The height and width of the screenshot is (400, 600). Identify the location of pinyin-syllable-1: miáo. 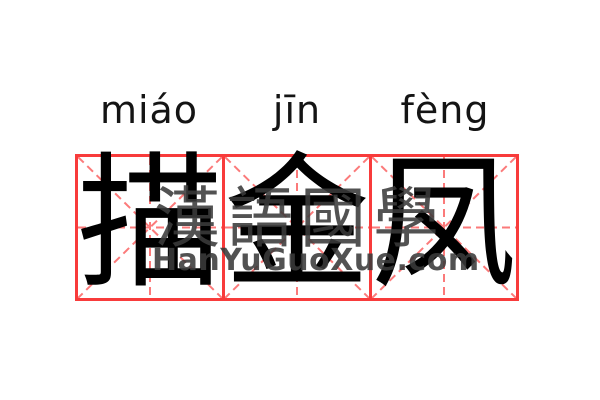
(149, 110).